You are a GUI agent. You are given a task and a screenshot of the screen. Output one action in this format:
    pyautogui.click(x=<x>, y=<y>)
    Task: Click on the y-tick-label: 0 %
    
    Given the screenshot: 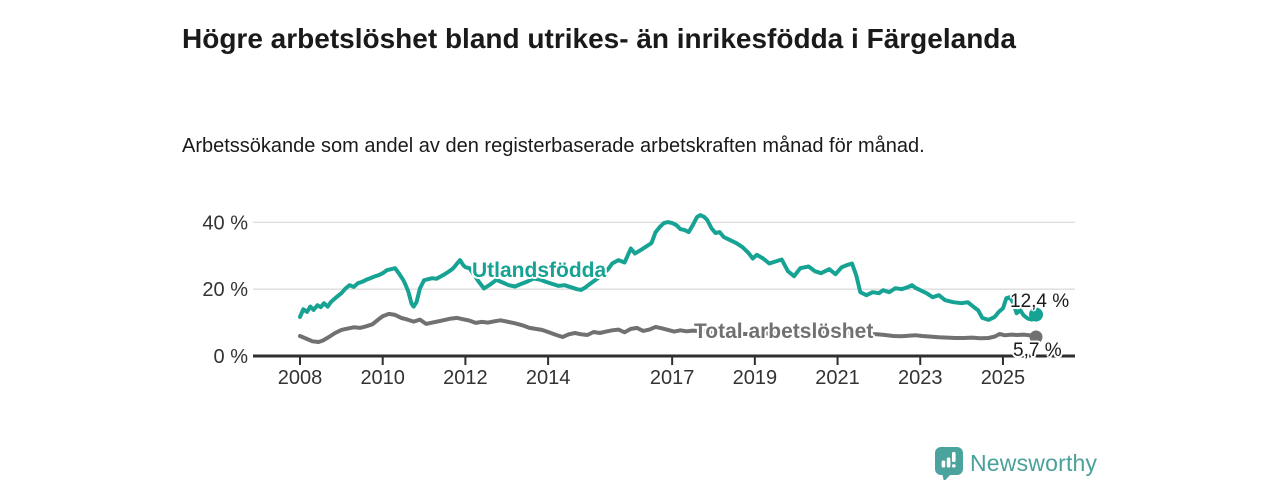 What is the action you would take?
    pyautogui.click(x=231, y=357)
    